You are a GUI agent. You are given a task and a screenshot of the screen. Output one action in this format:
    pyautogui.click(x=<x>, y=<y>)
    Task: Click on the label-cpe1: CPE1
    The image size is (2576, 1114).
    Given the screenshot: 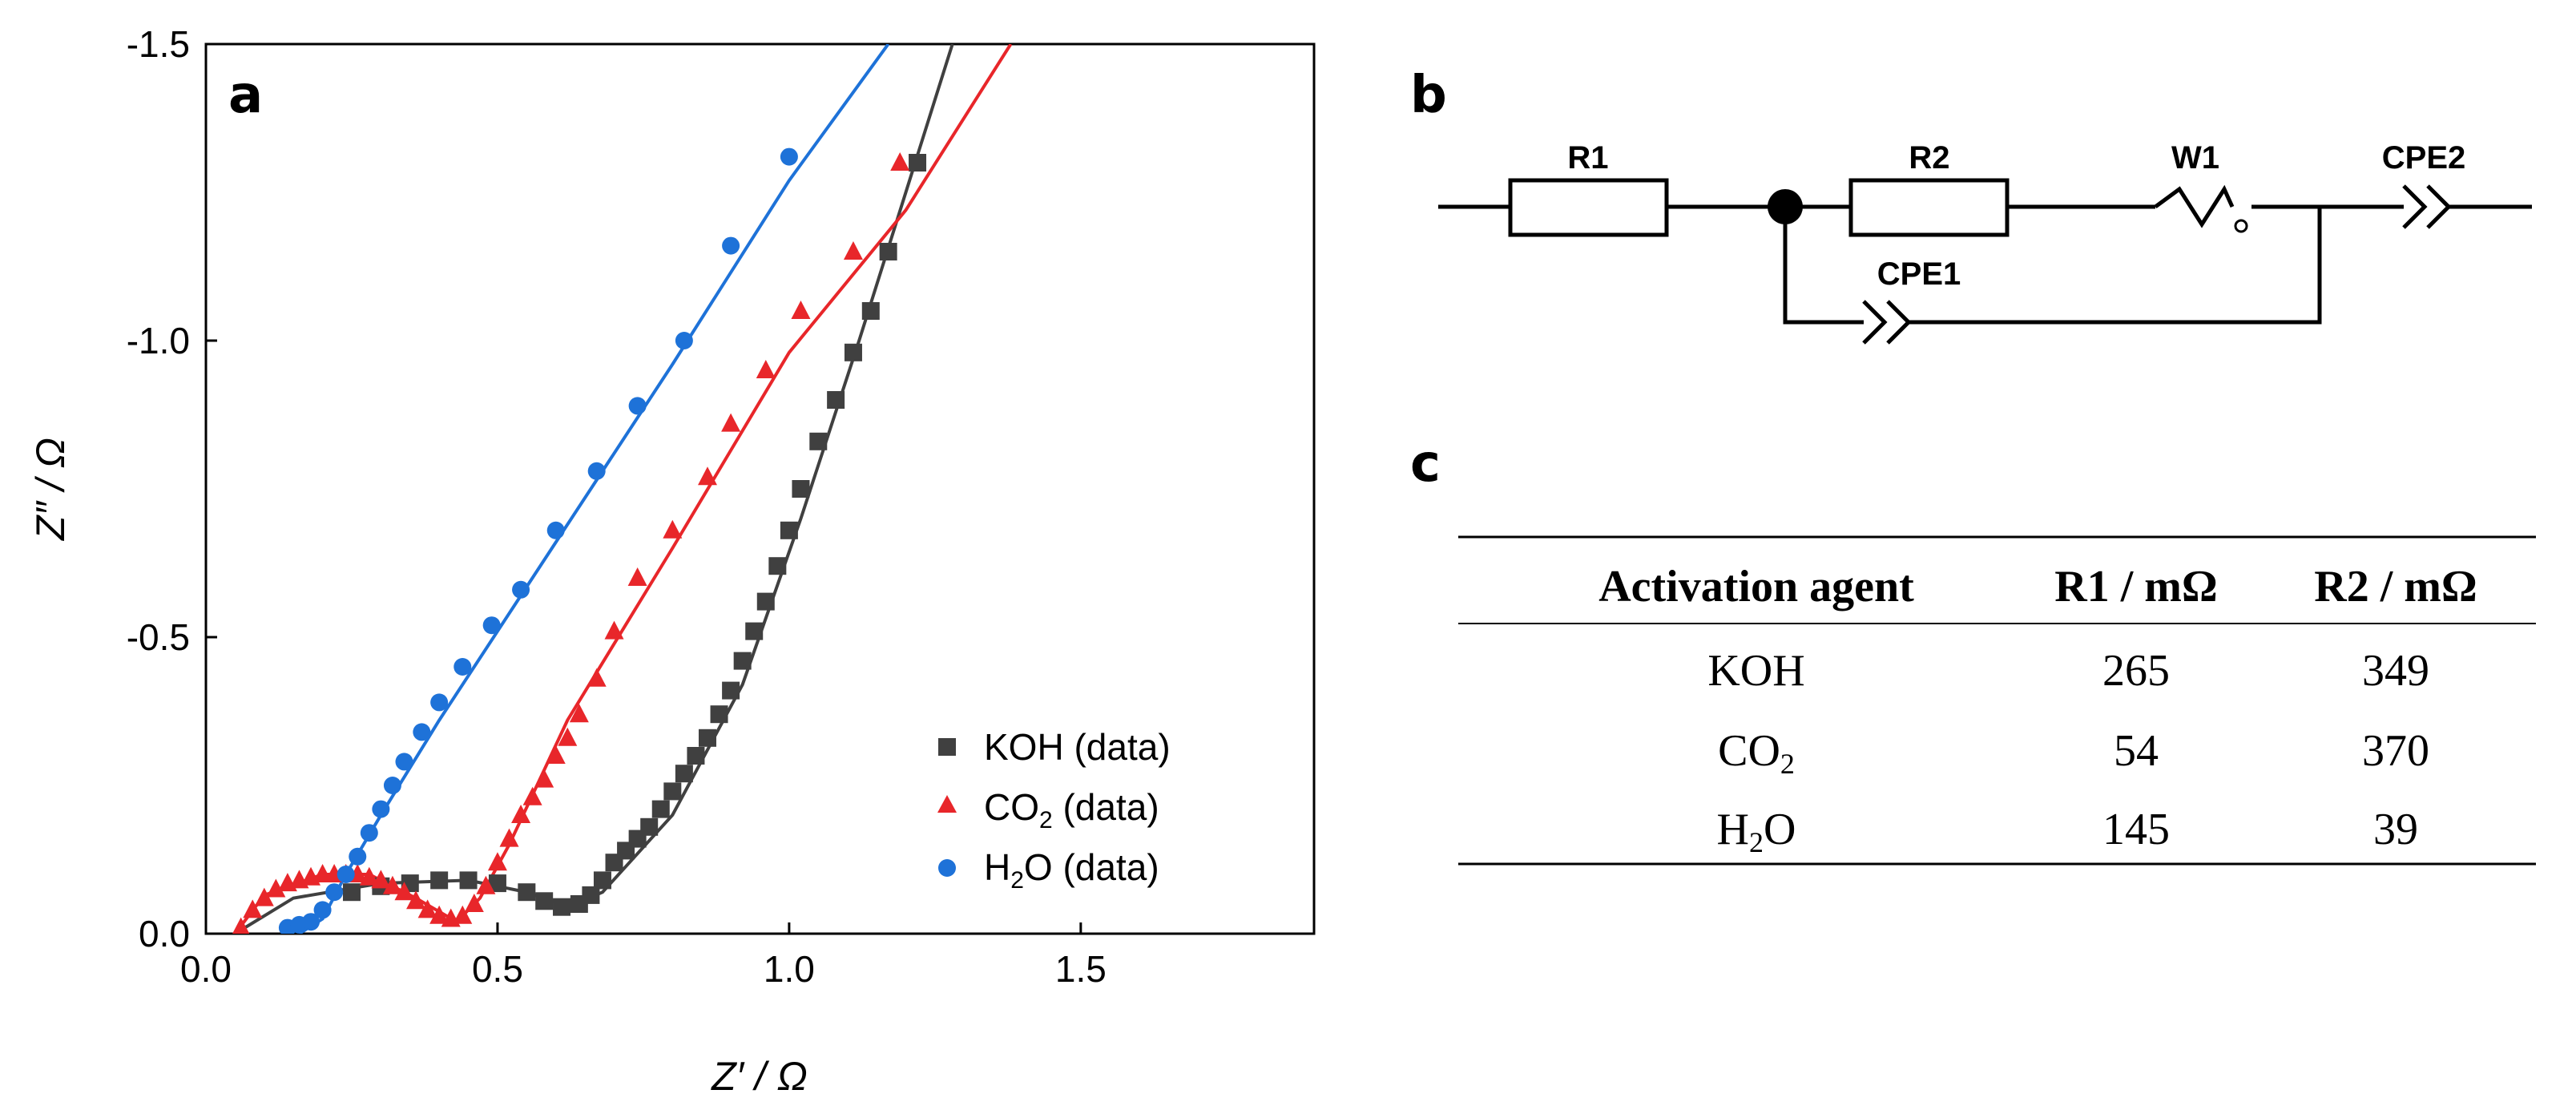 What is the action you would take?
    pyautogui.click(x=1919, y=274)
    